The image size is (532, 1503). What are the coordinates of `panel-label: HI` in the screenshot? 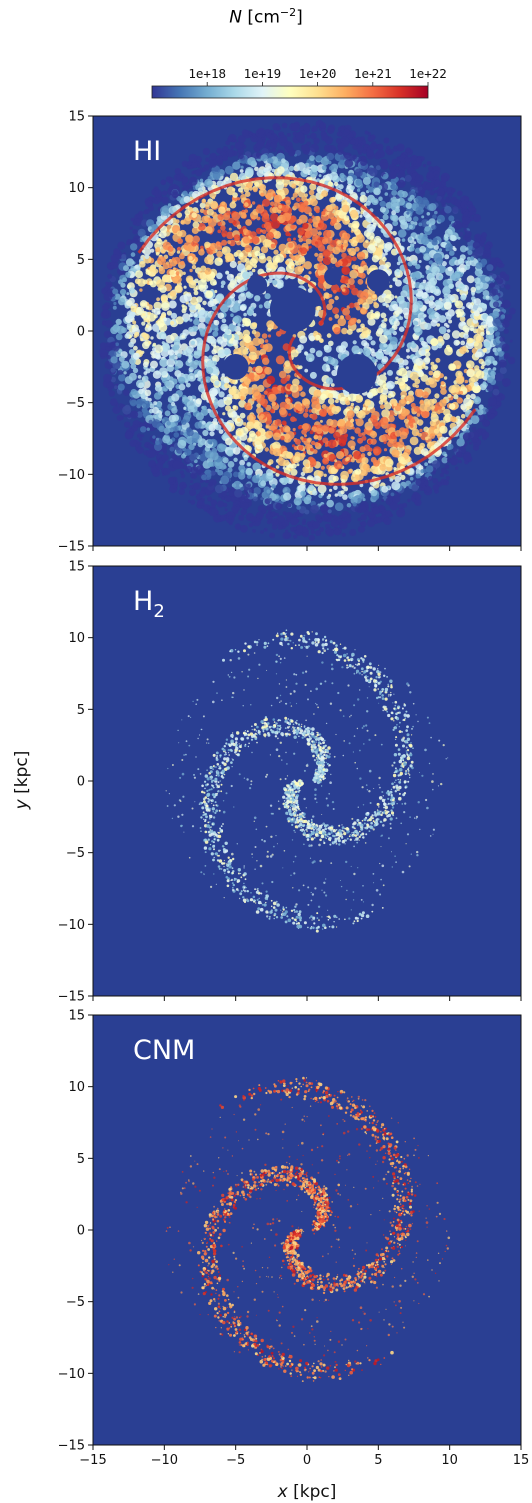 It's located at (147, 151).